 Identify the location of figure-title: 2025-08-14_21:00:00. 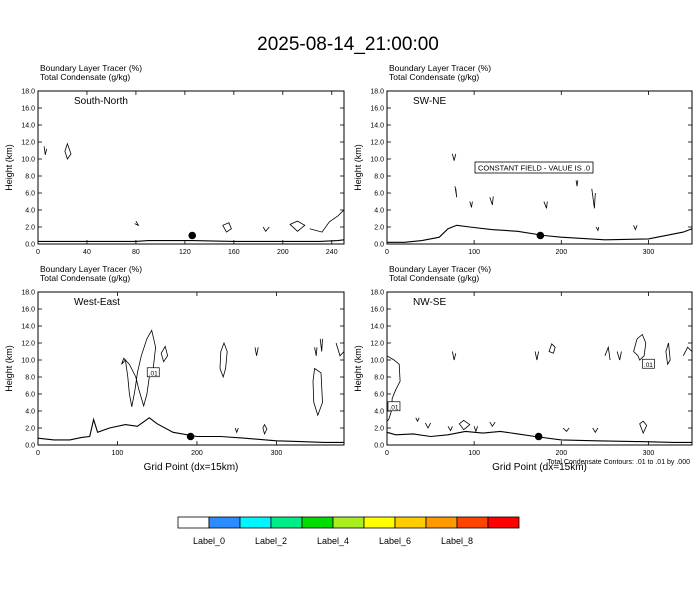
(348, 44).